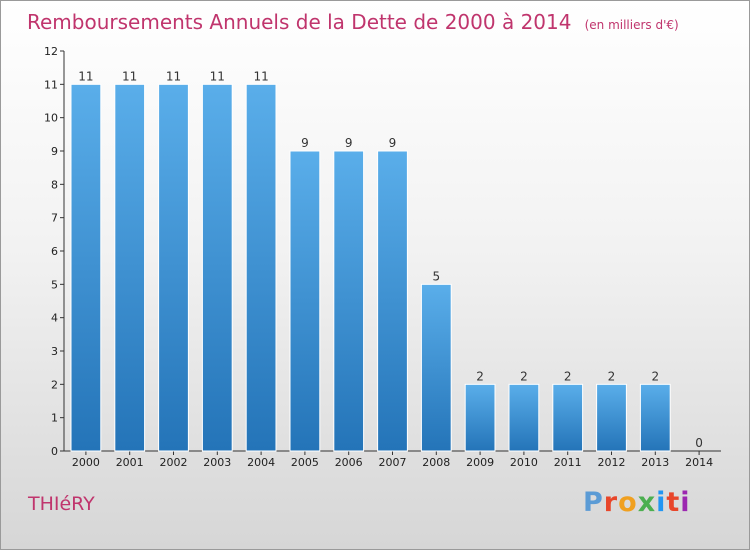 The width and height of the screenshot is (750, 550). What do you see at coordinates (699, 462) in the screenshot?
I see `x-tick-label: 2014` at bounding box center [699, 462].